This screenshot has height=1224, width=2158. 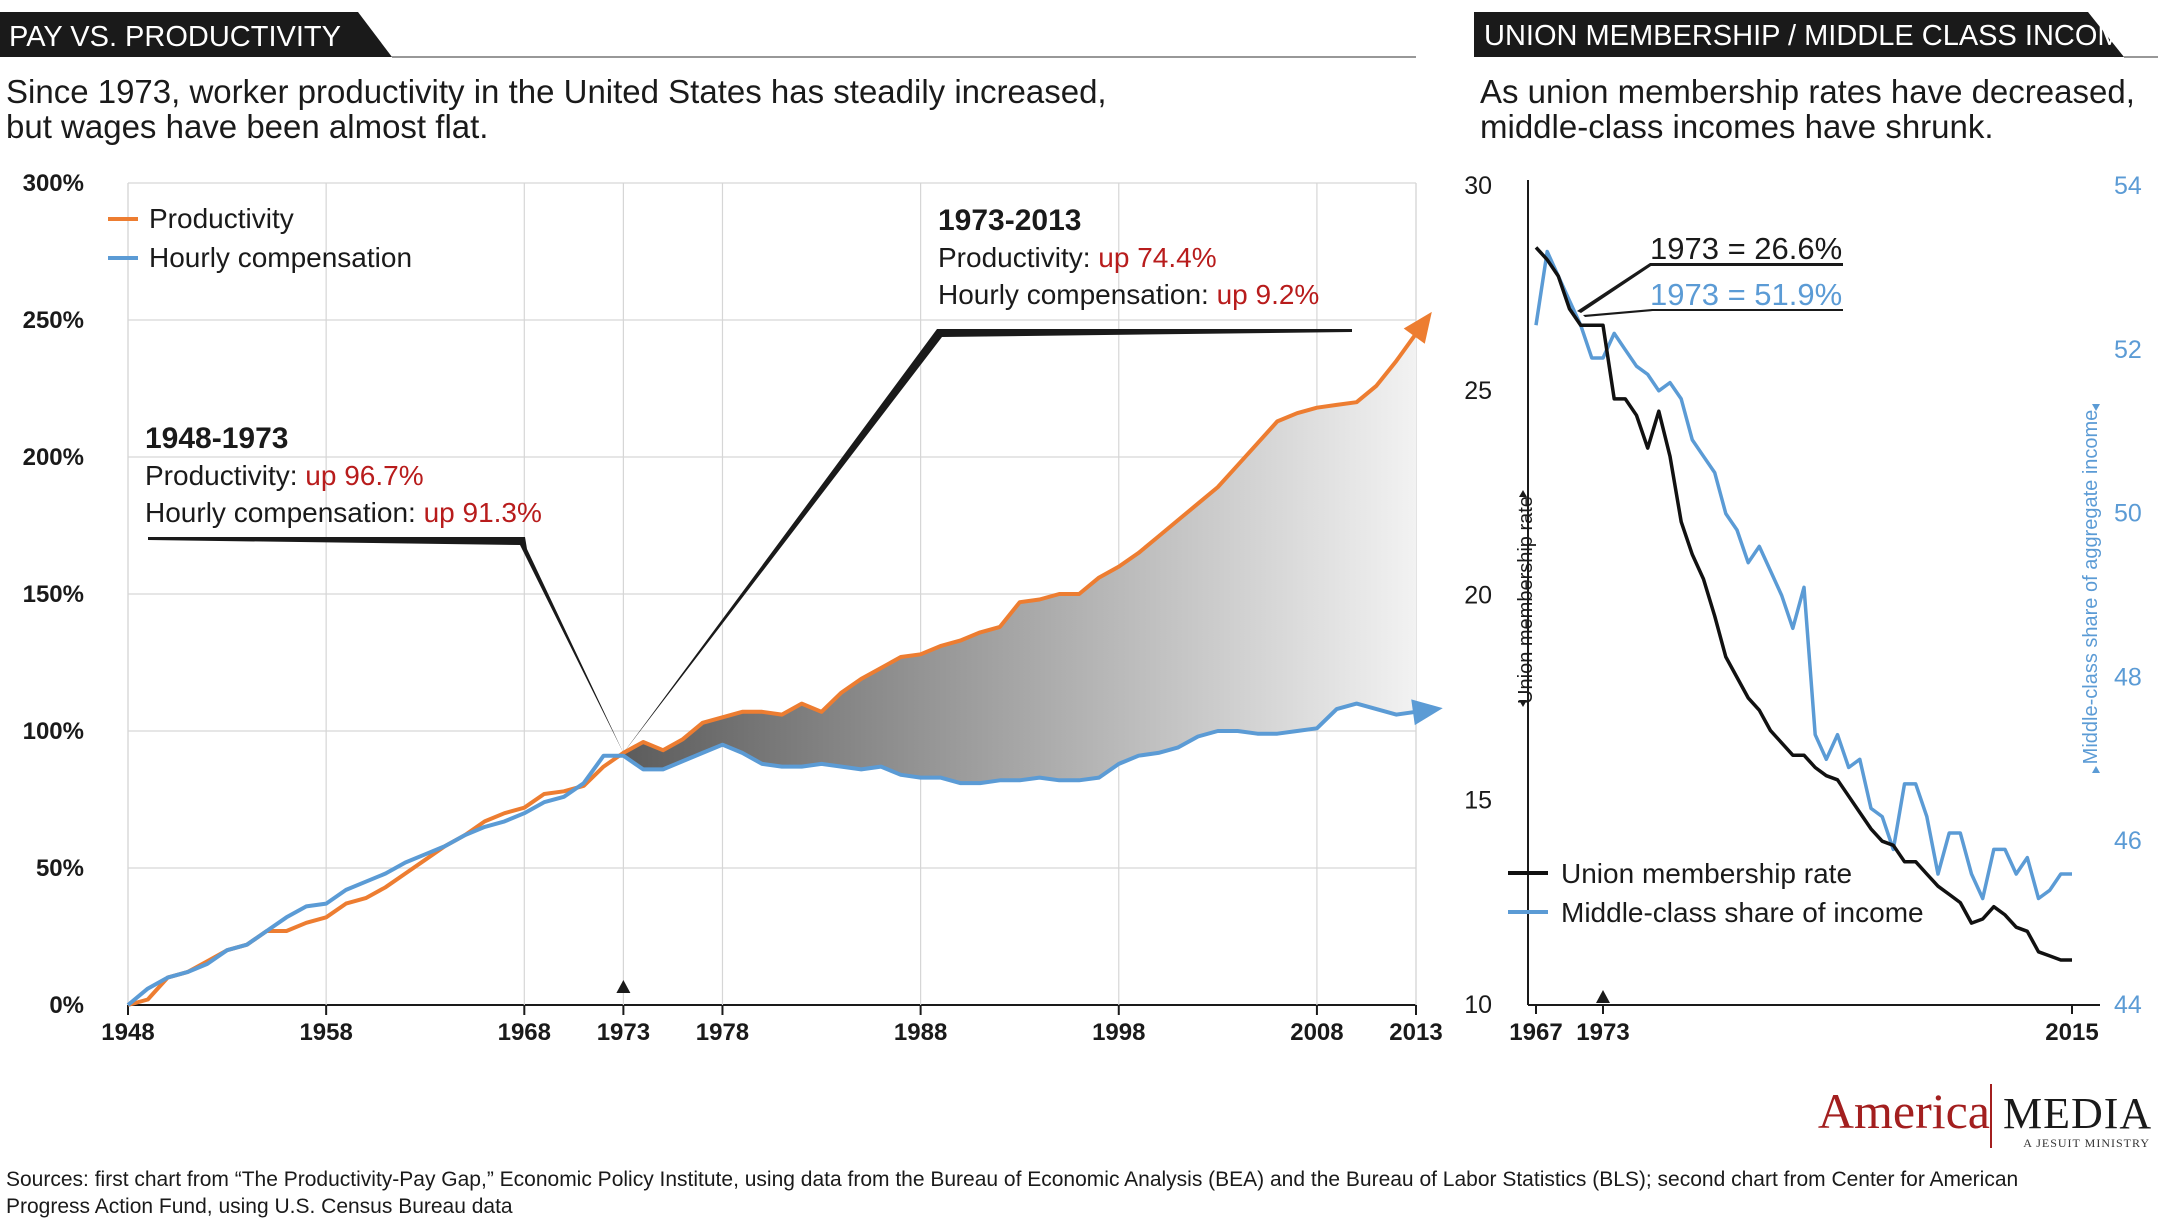 What do you see at coordinates (1077, 257) in the screenshot?
I see `callout-1973-2013-productivity: Productivity: up 74.4%` at bounding box center [1077, 257].